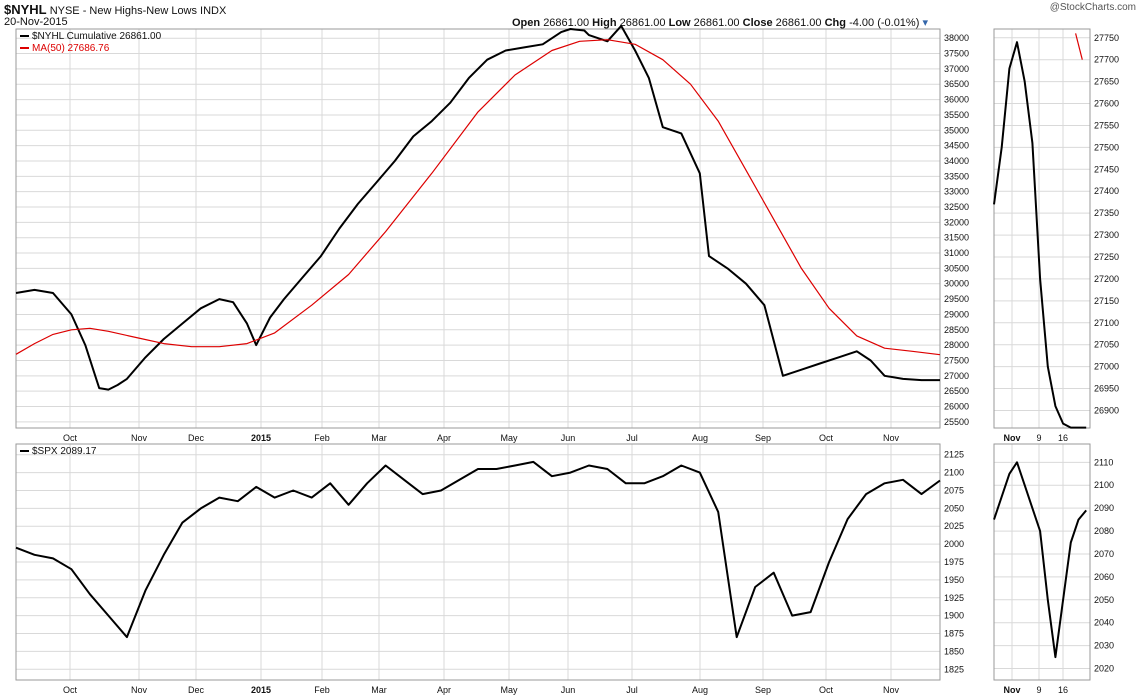  I want to click on y-tick-label: 27600, so click(1106, 104).